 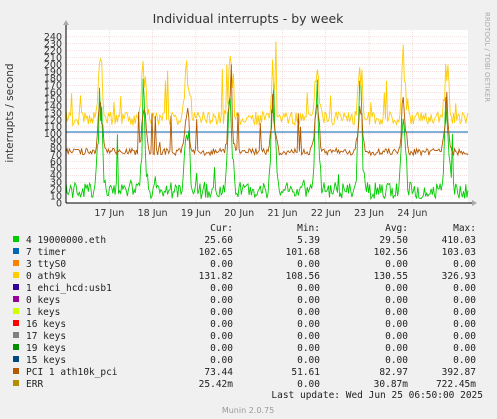 I want to click on legend-name-7: 16 keys, so click(x=46, y=324).